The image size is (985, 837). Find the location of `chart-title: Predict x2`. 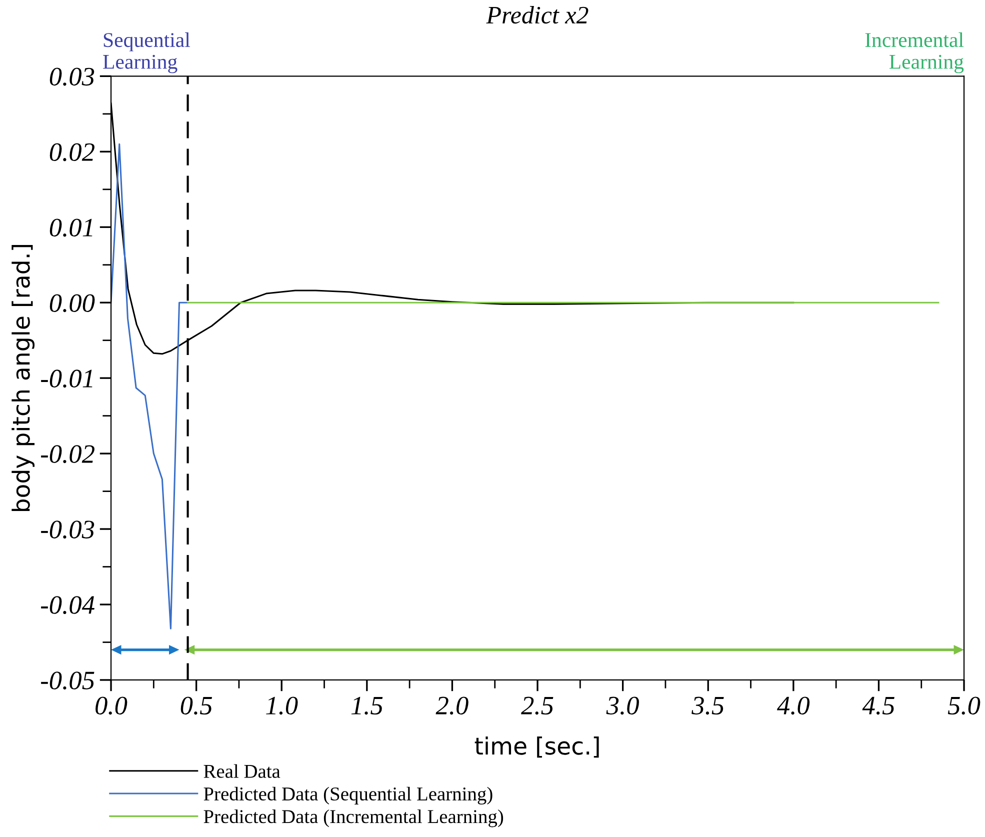

chart-title: Predict x2 is located at coordinates (537, 15).